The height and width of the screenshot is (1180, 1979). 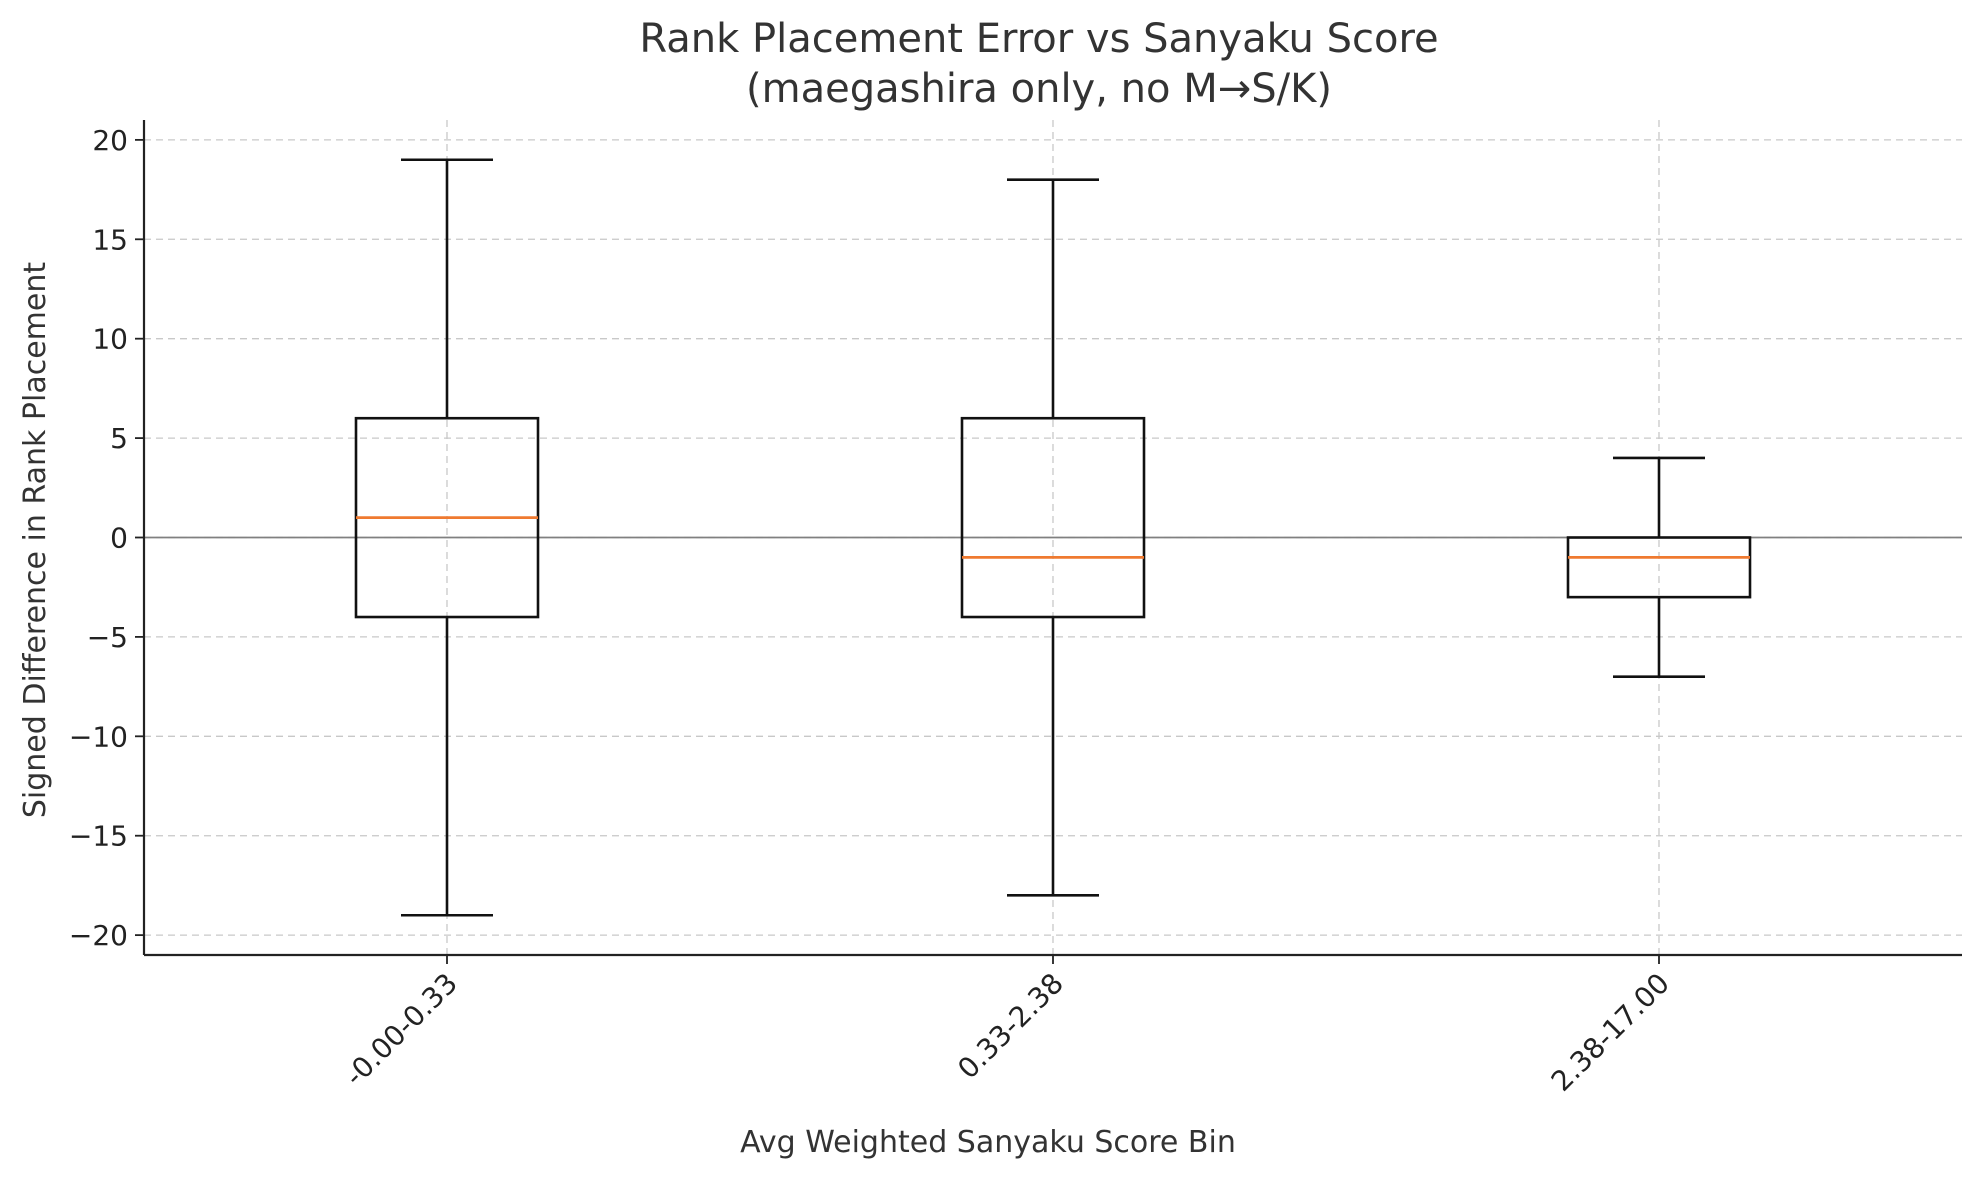 What do you see at coordinates (35, 540) in the screenshot?
I see `y-axis-label: Signed Difference in Rank Placement` at bounding box center [35, 540].